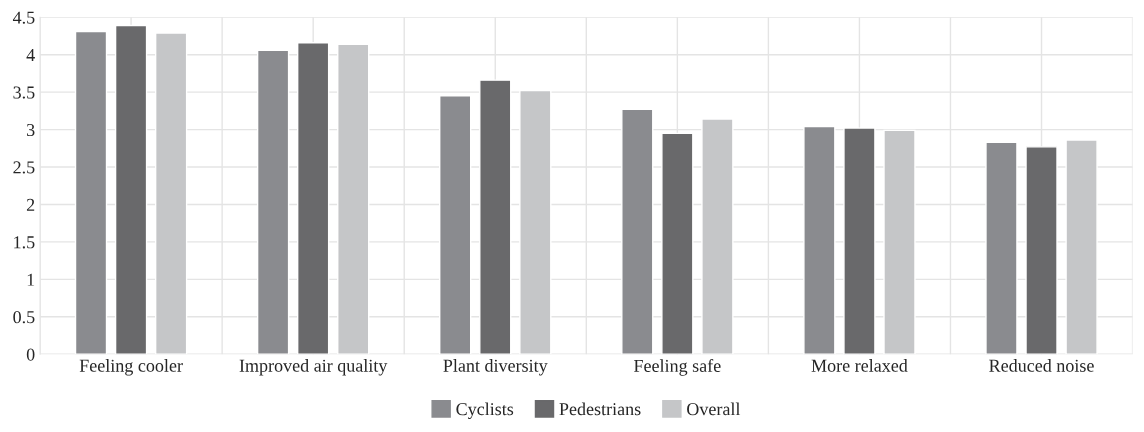 The image size is (1144, 432). I want to click on y-tick-label: 1.5, so click(24, 242).